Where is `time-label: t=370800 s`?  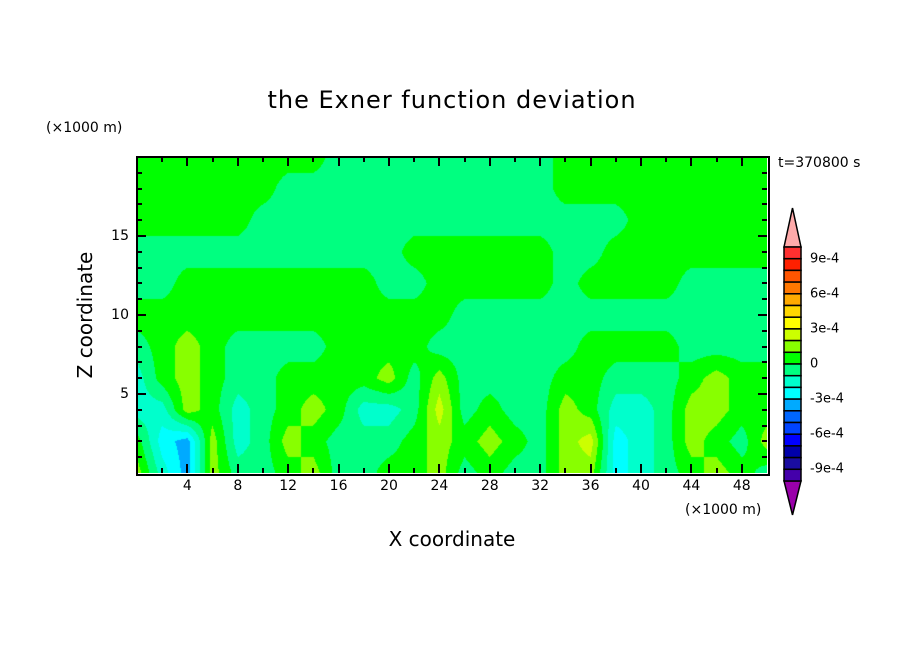
time-label: t=370800 s is located at coordinates (819, 163).